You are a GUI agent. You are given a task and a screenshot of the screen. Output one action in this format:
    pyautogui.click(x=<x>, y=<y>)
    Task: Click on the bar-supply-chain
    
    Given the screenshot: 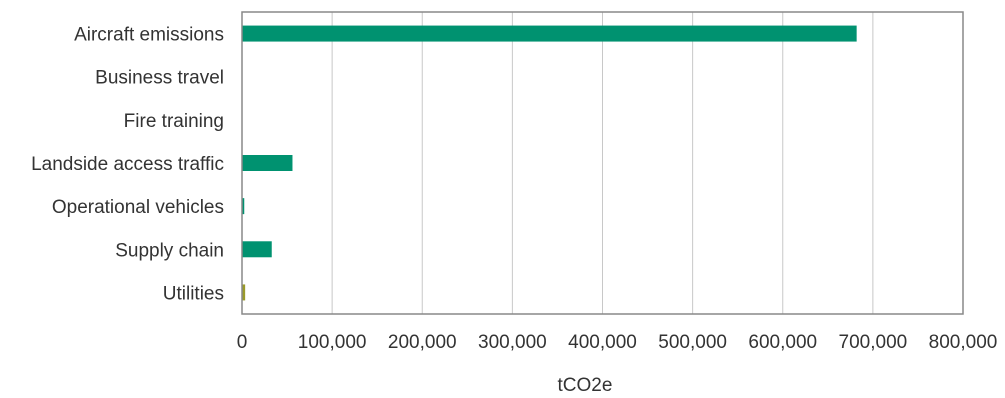 What is the action you would take?
    pyautogui.click(x=257, y=249)
    